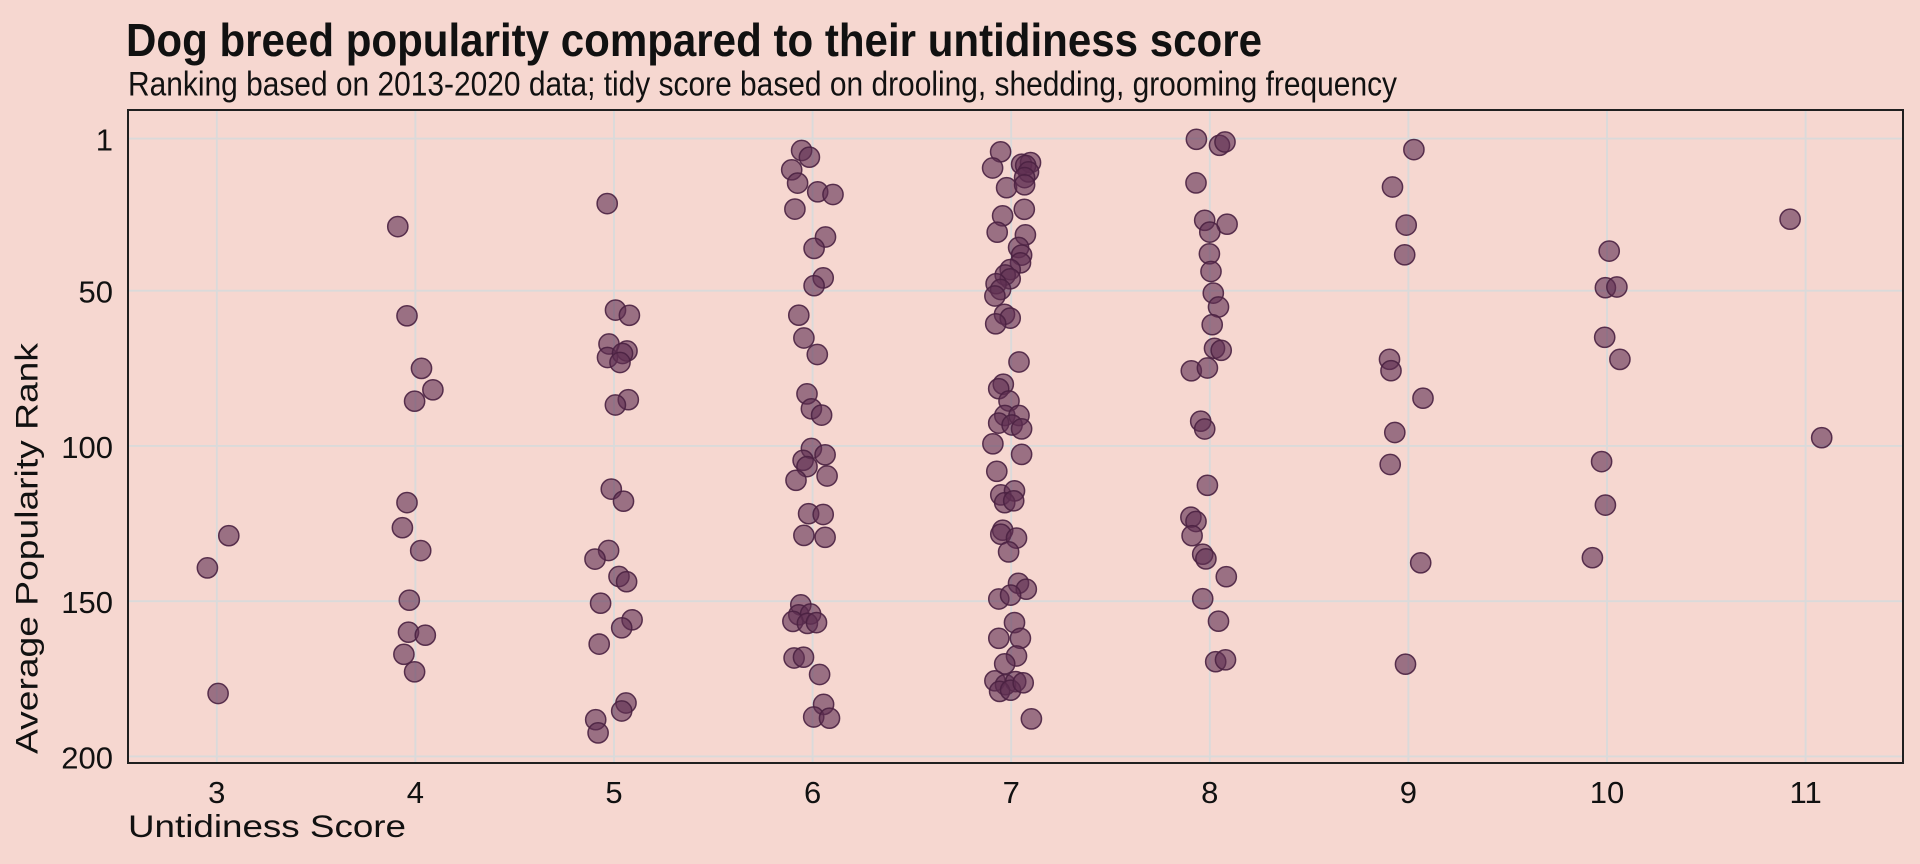  I want to click on svg-text: 10, so click(1607, 792).